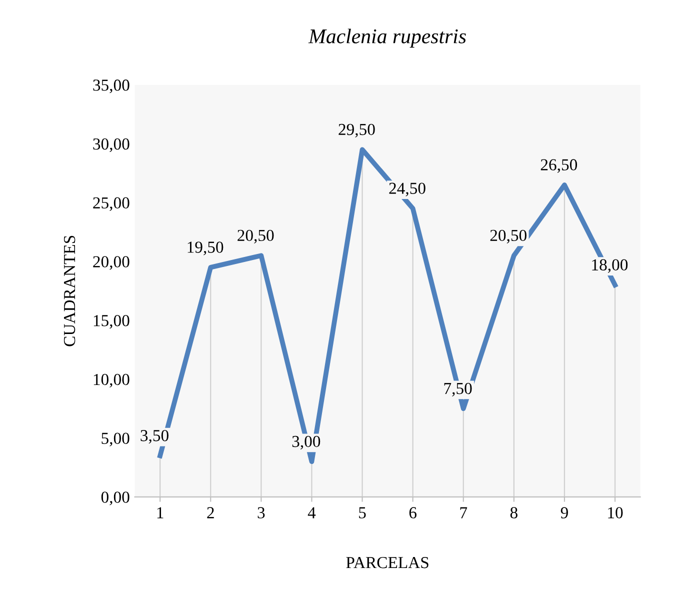 The width and height of the screenshot is (674, 606). I want to click on y-tick-label: 0,00, so click(115, 499).